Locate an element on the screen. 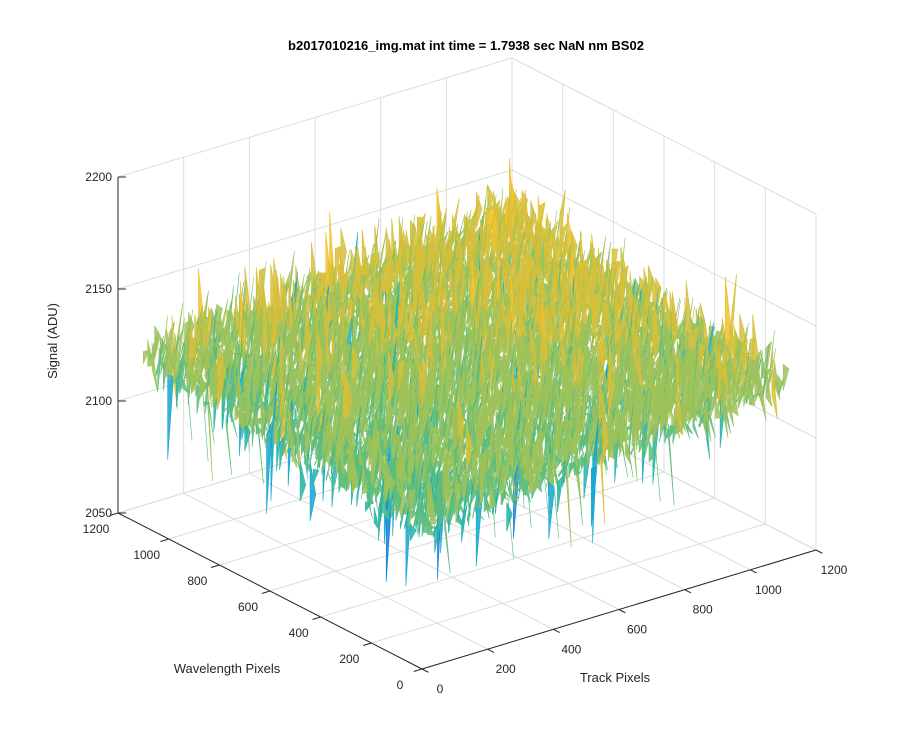  x-tick-label: 1200 is located at coordinates (834, 570).